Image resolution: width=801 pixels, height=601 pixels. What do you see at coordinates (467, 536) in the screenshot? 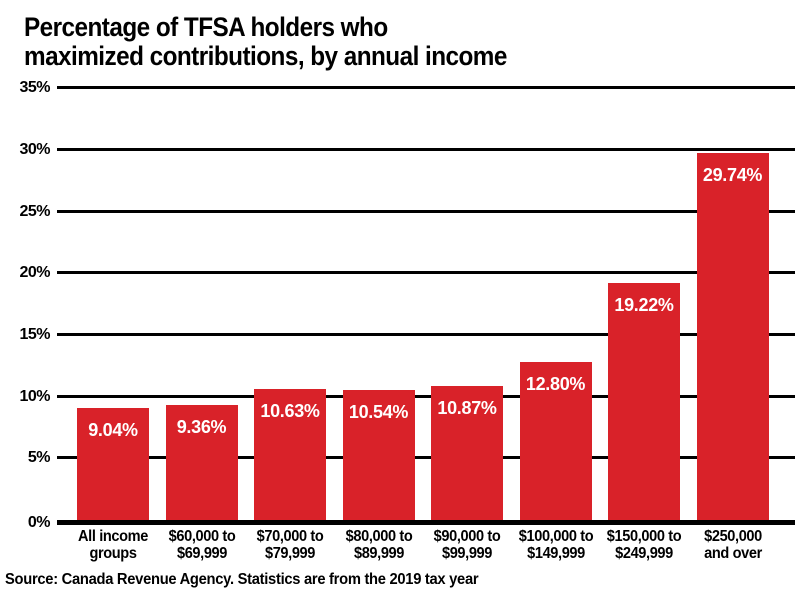
I see `x-axis-label-line: $90,000 to` at bounding box center [467, 536].